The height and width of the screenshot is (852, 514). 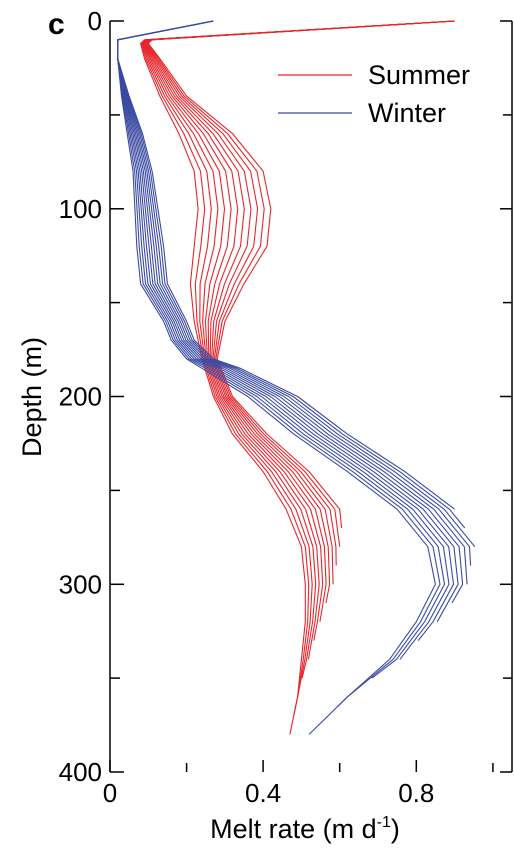 What do you see at coordinates (395, 829) in the screenshot?
I see `x-axis-title-end: )` at bounding box center [395, 829].